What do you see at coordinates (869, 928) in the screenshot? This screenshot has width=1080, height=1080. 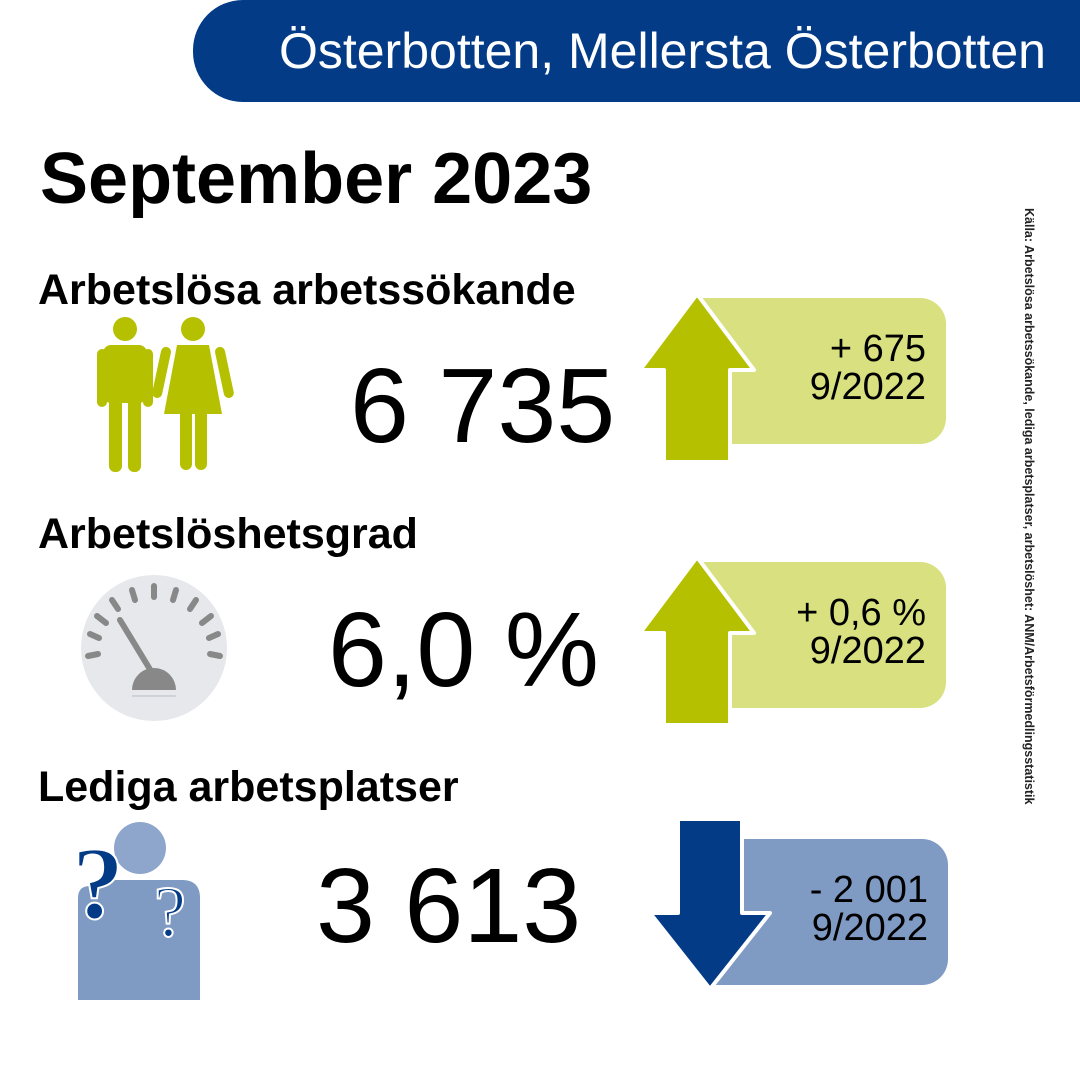 I see `comparison-period-vacancies: 9/2022` at bounding box center [869, 928].